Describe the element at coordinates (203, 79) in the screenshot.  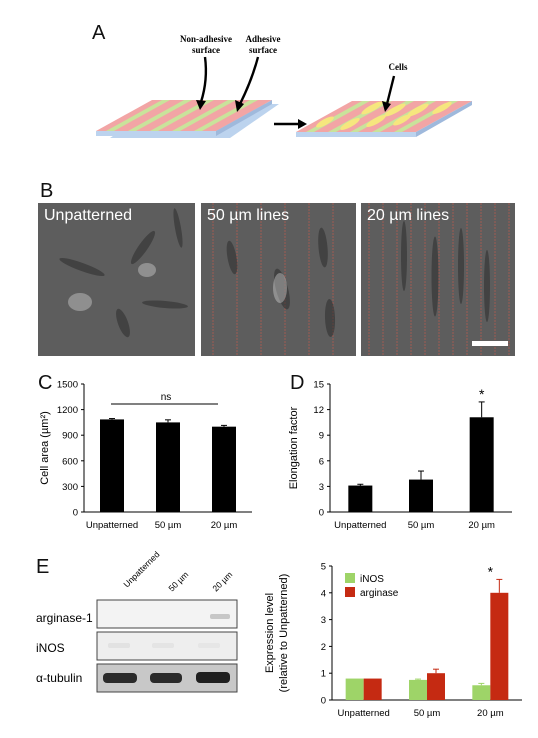
I see `arrow-non-adhesive` at that location.